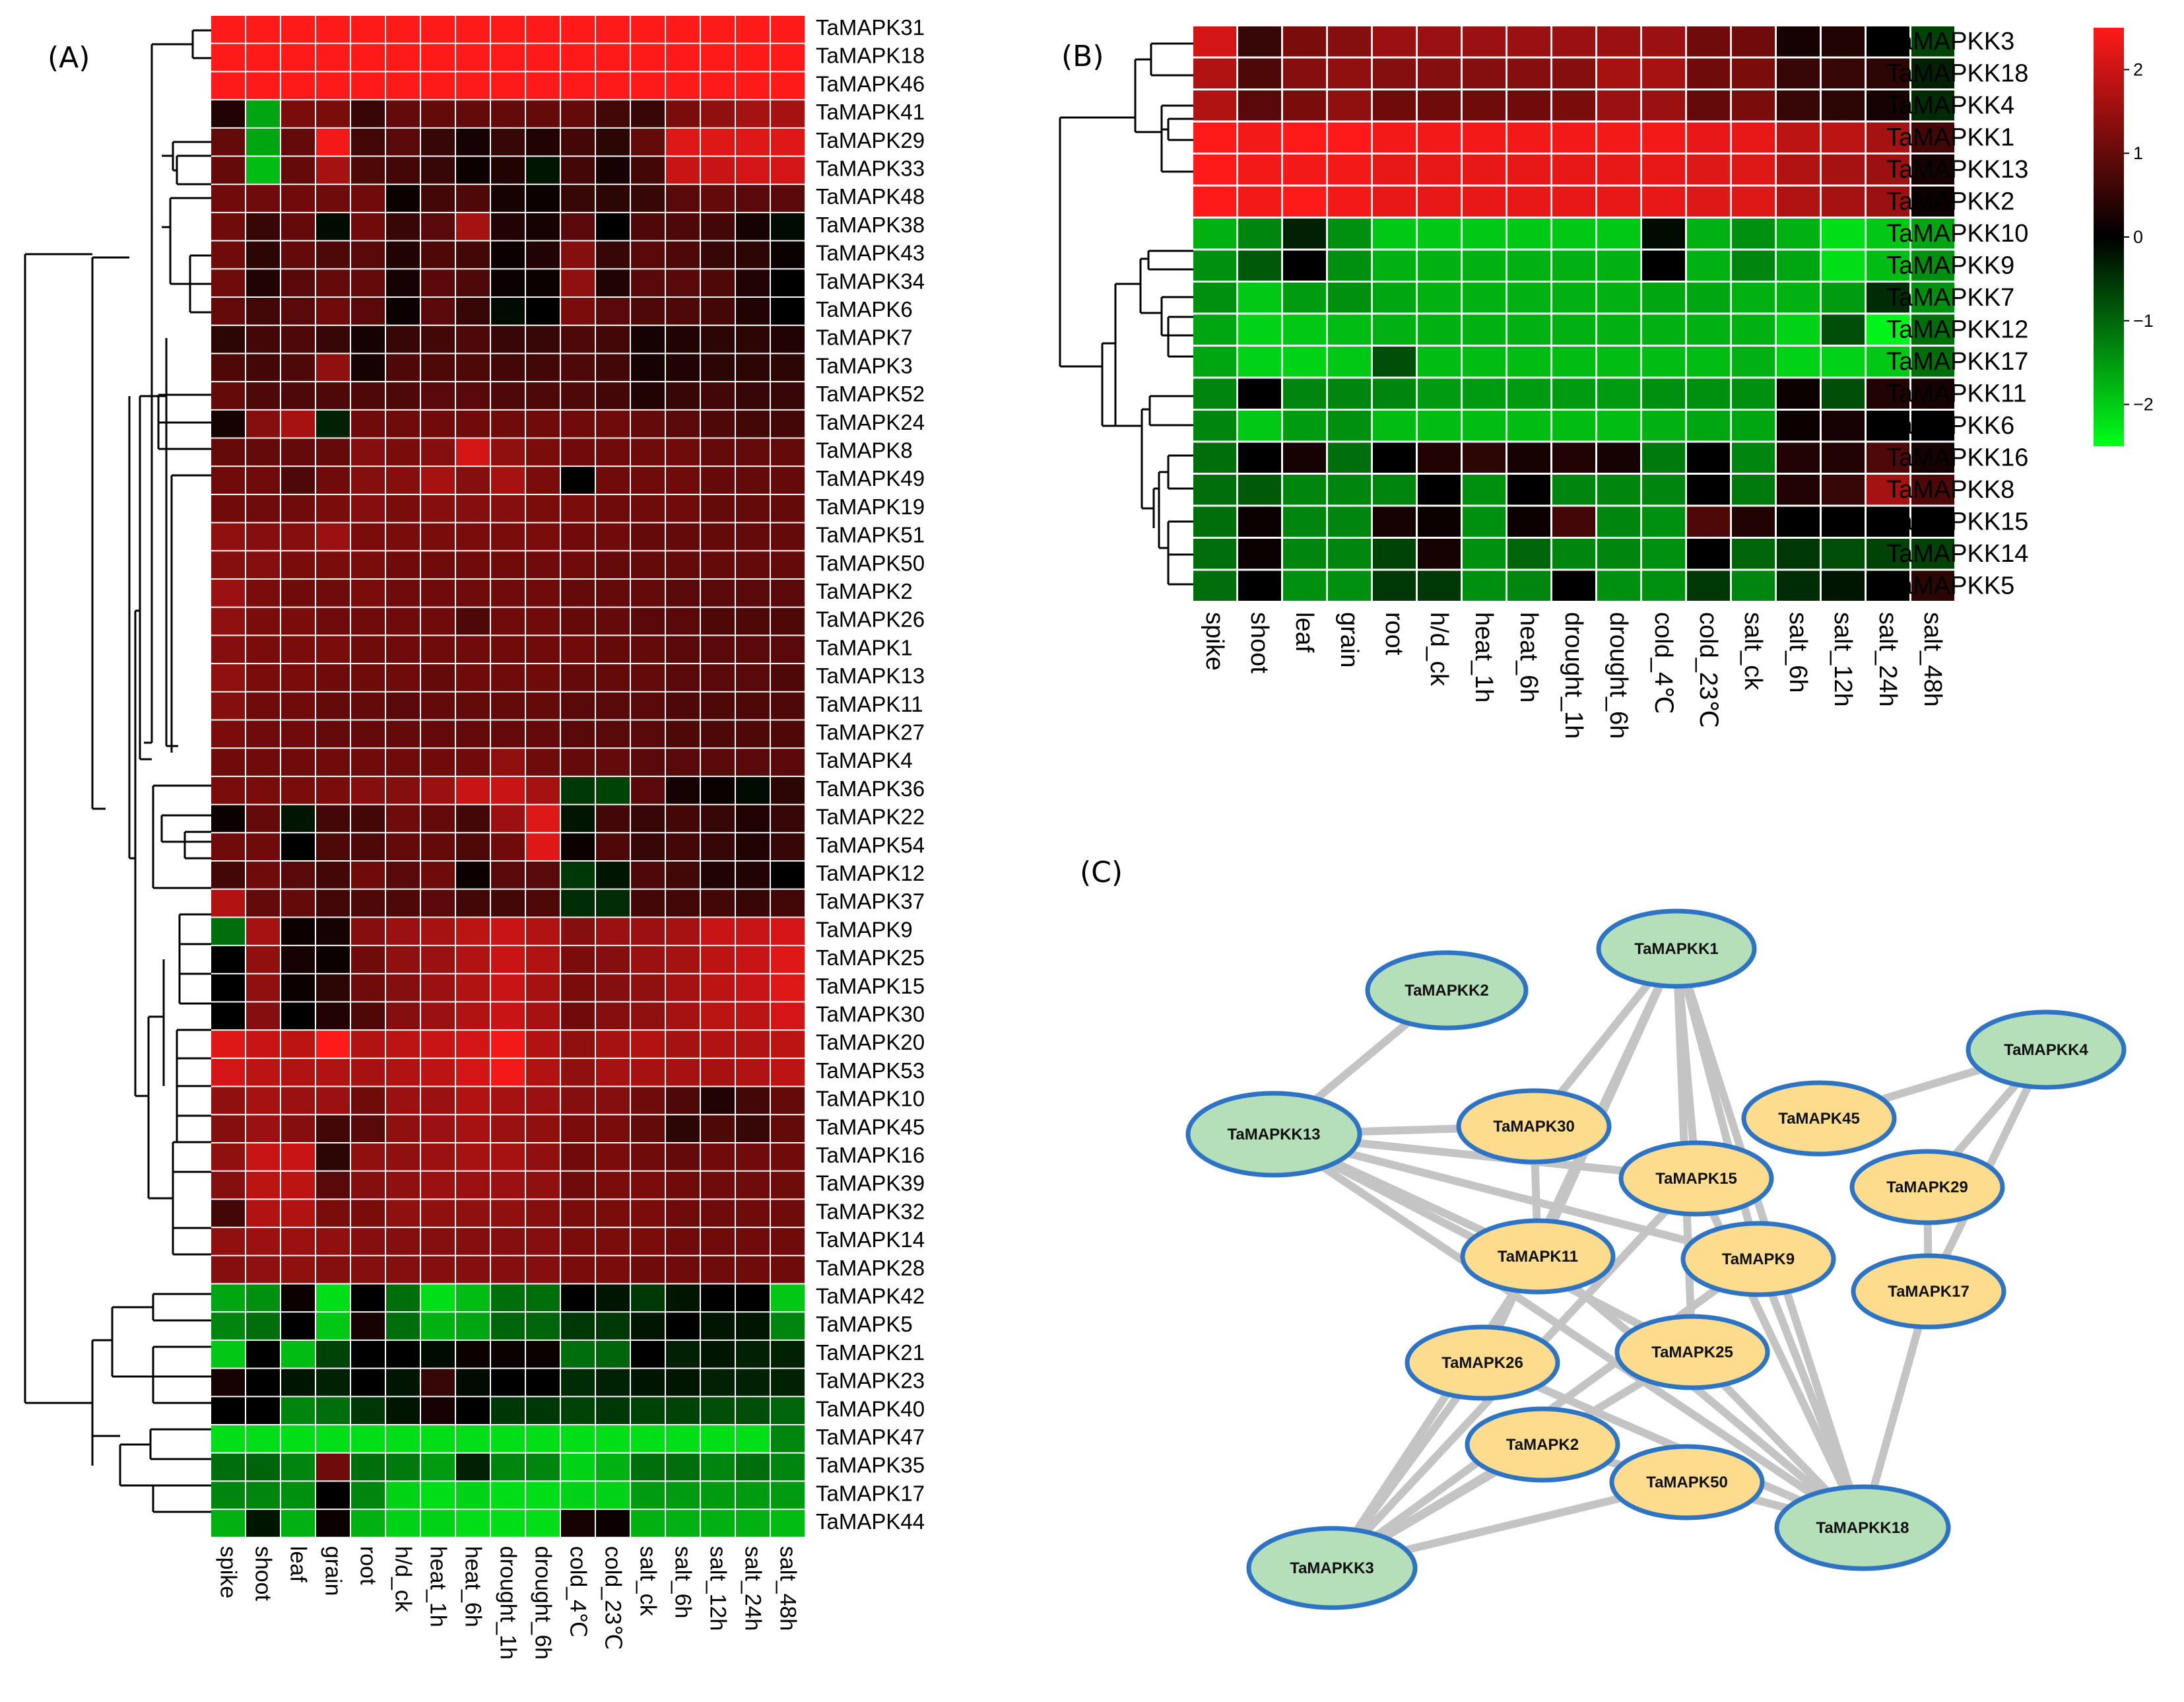 The height and width of the screenshot is (1702, 2184). Describe the element at coordinates (718, 1523) in the screenshot. I see `heatmap-a-cell-tamapk44-salt-12h` at that location.